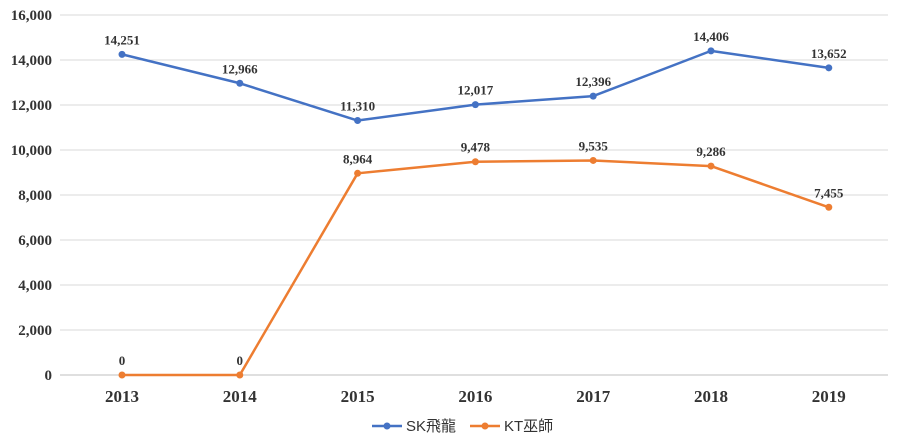 The width and height of the screenshot is (900, 446). What do you see at coordinates (31, 61) in the screenshot?
I see `y-tick-label: 14,000` at bounding box center [31, 61].